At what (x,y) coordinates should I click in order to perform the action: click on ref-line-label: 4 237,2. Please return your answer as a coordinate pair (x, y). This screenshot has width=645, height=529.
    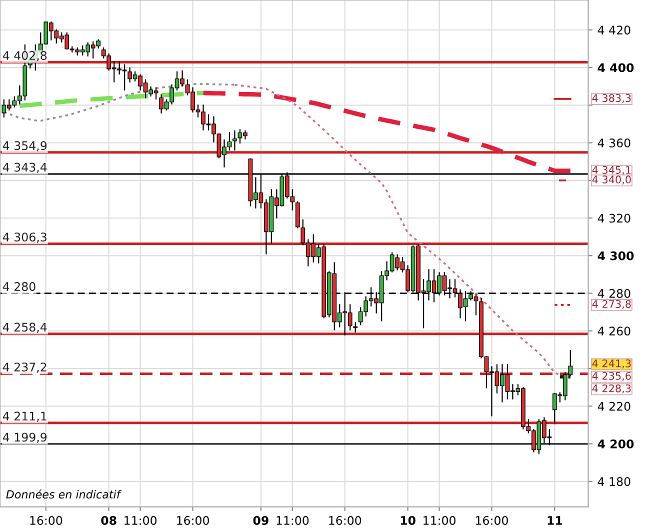
    Looking at the image, I should click on (24, 367).